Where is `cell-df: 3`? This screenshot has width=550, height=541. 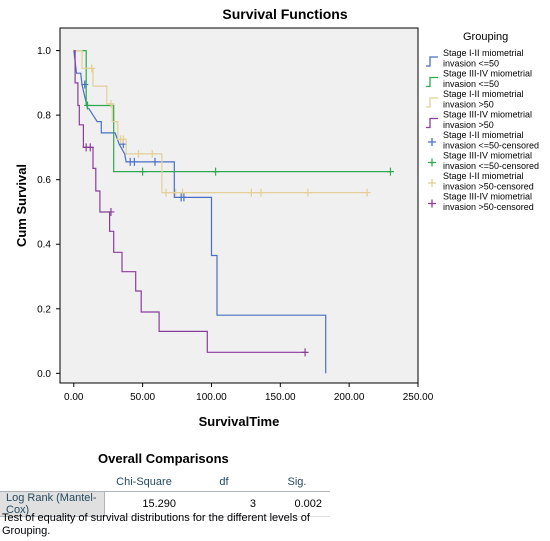
cell-df: 3 is located at coordinates (224, 504).